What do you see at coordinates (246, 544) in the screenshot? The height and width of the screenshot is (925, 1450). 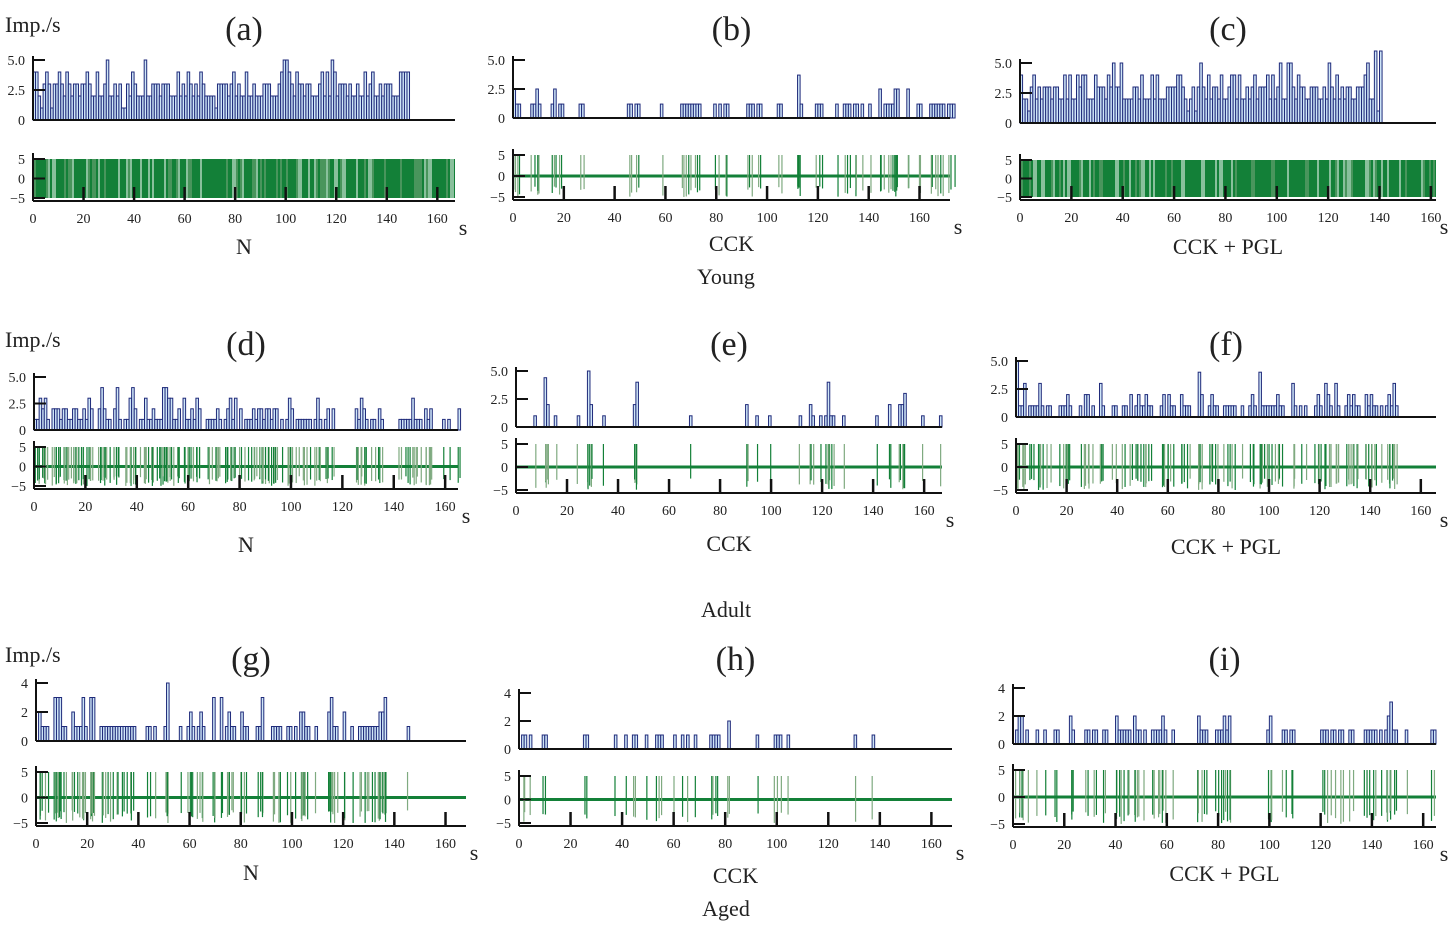 I see `condition-label: N` at bounding box center [246, 544].